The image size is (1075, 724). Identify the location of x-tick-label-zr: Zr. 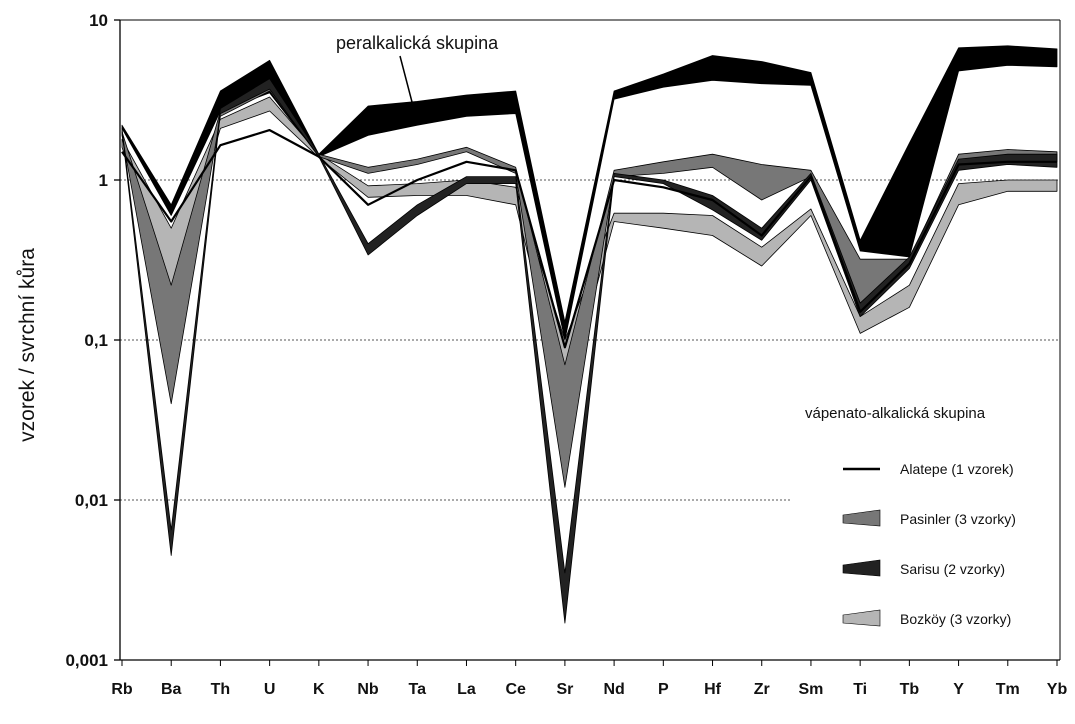
(762, 689).